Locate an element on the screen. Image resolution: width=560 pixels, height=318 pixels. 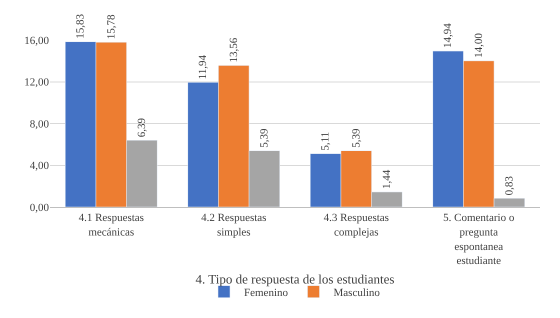
x-tick-label: 4.3 Respuestas complejas is located at coordinates (356, 225).